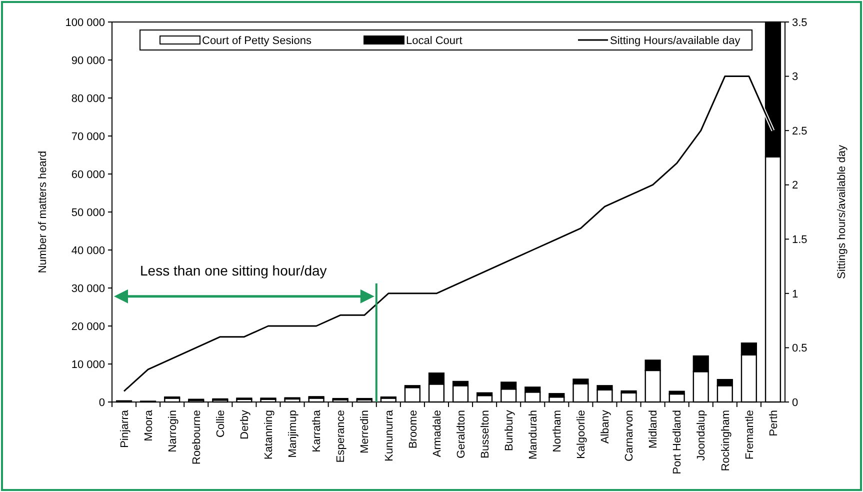 This screenshot has height=492, width=863. What do you see at coordinates (675, 40) in the screenshot?
I see `legend-label: Sitting Hours/available day` at bounding box center [675, 40].